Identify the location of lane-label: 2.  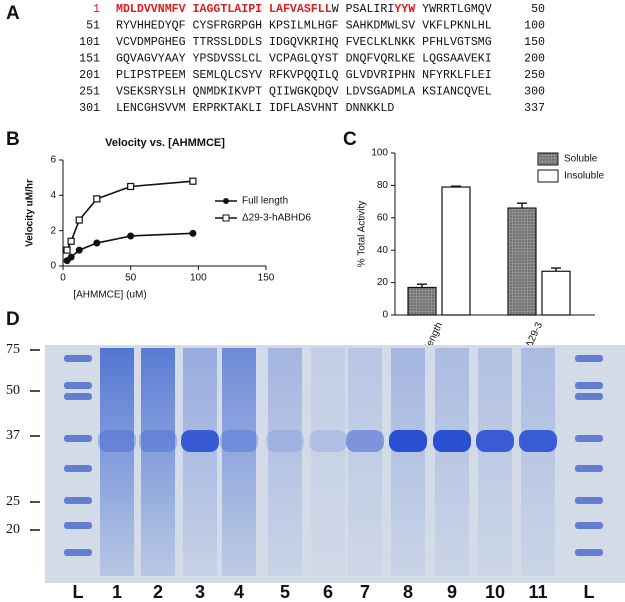
(158, 592).